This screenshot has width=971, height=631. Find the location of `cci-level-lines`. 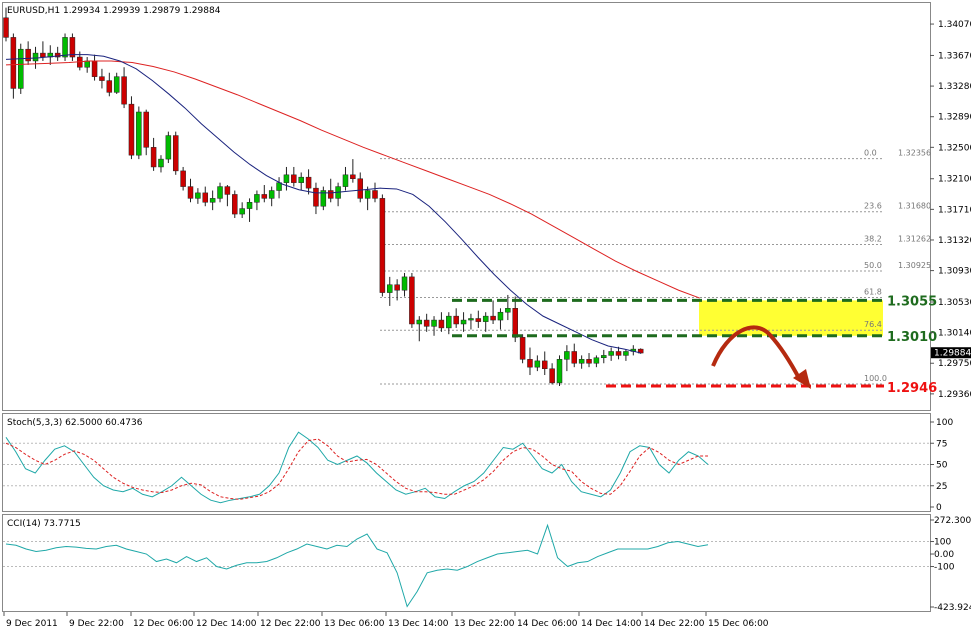

cci-level-lines is located at coordinates (466, 554).